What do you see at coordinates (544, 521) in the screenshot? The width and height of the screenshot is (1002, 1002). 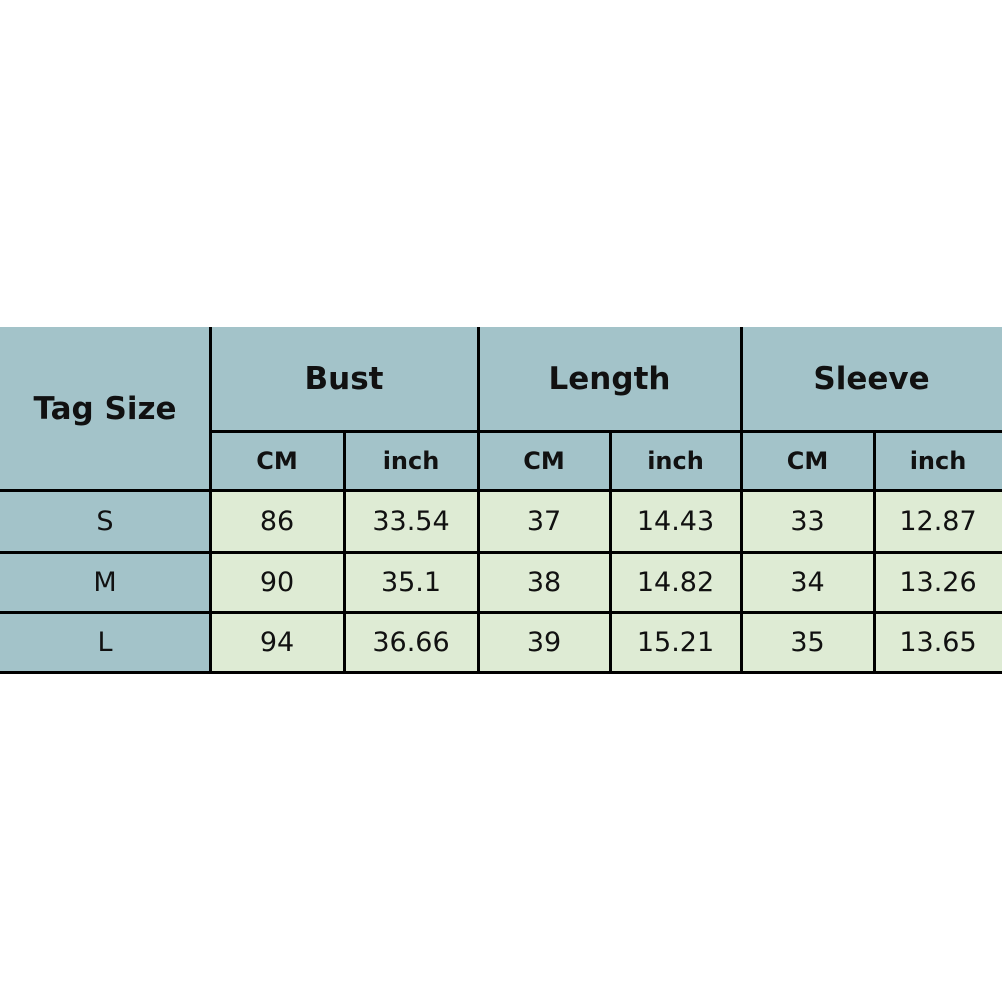 I see `table-cell: 37` at bounding box center [544, 521].